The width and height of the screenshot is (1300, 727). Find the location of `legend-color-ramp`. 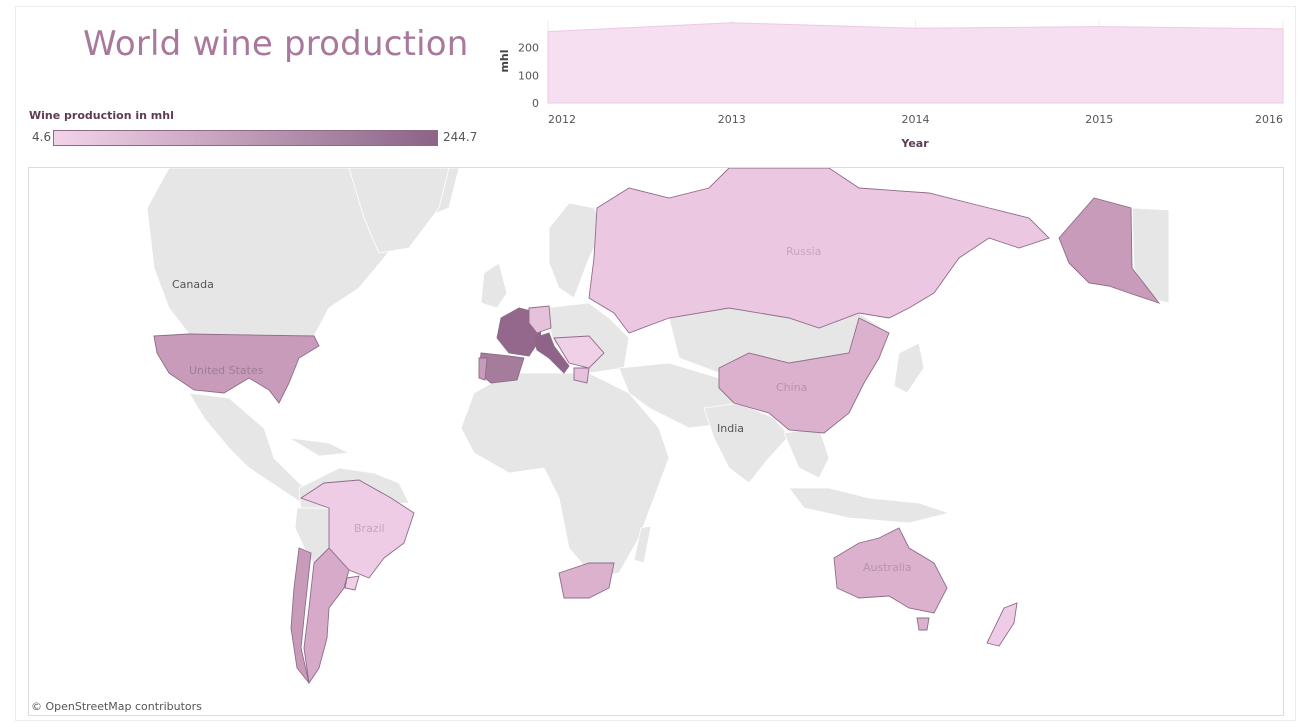

legend-color-ramp is located at coordinates (245, 138).